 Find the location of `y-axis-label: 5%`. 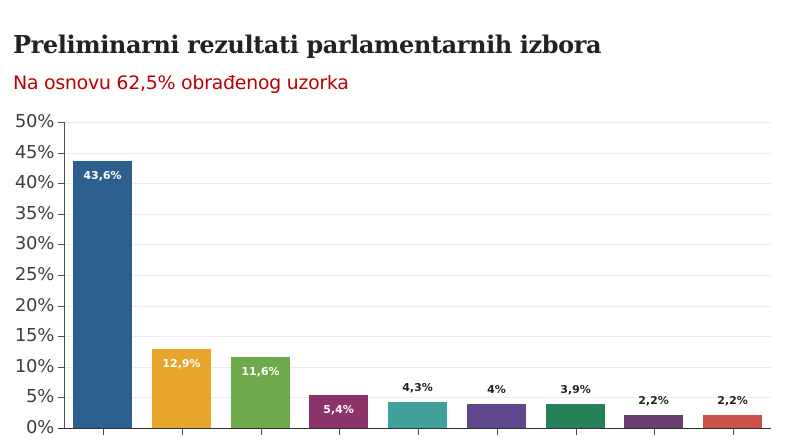

y-axis-label: 5% is located at coordinates (40, 396).